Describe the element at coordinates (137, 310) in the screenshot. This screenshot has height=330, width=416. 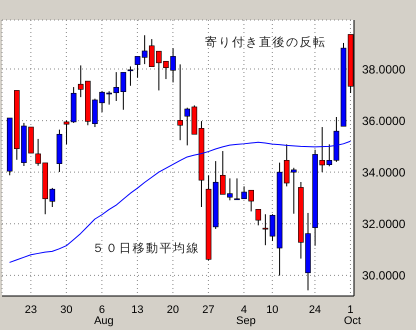
I see `x-tick-label: 13` at that location.